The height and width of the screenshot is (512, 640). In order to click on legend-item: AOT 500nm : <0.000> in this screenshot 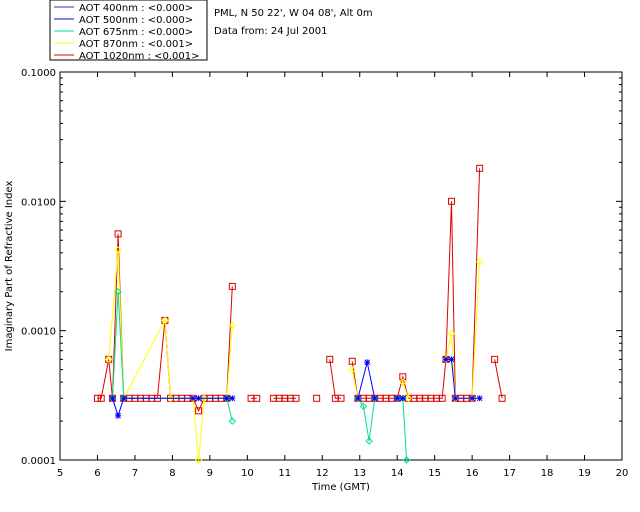, I will do `click(123, 20)`.